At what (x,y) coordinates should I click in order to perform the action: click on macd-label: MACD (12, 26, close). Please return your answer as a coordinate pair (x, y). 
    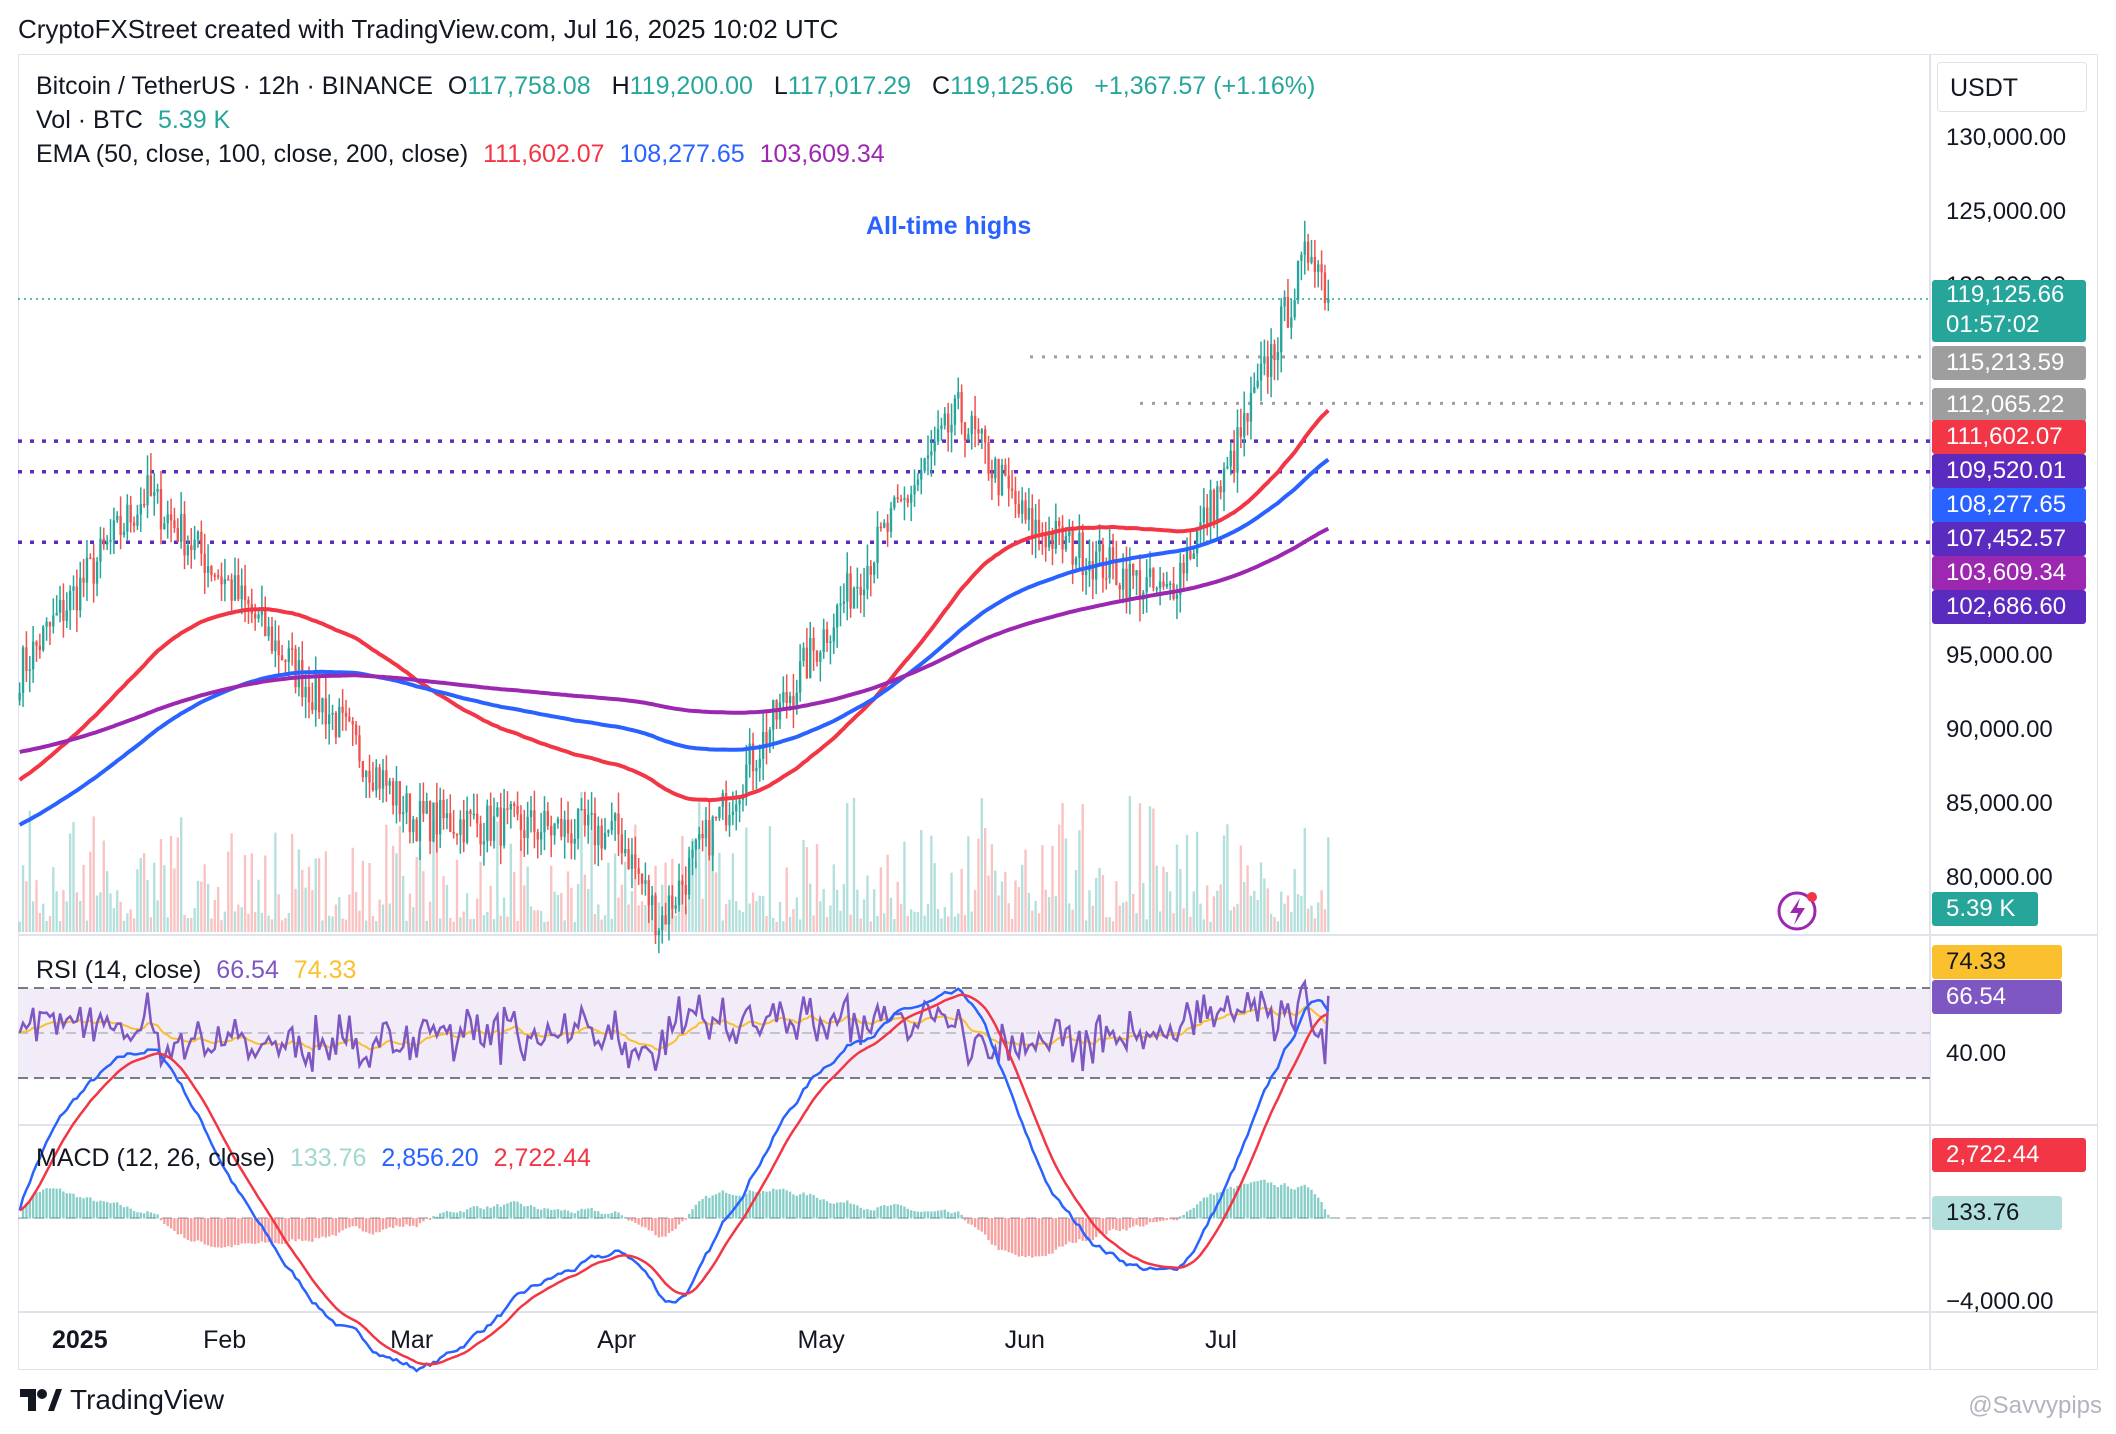
    Looking at the image, I should click on (155, 1158).